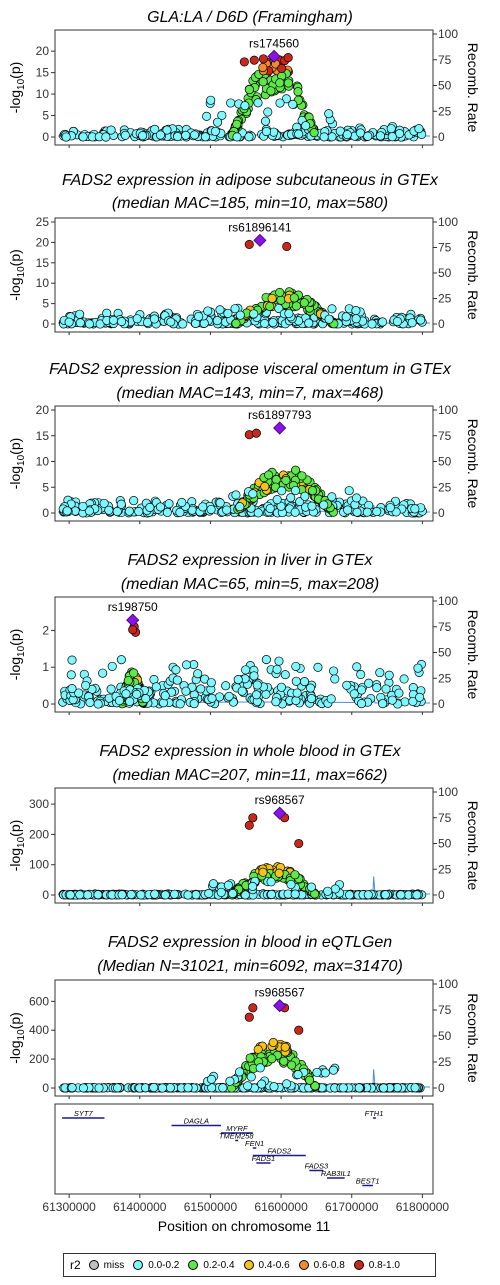 This screenshot has width=500, height=1285. What do you see at coordinates (39, 1030) in the screenshot?
I see `y-tick-label: 400` at bounding box center [39, 1030].